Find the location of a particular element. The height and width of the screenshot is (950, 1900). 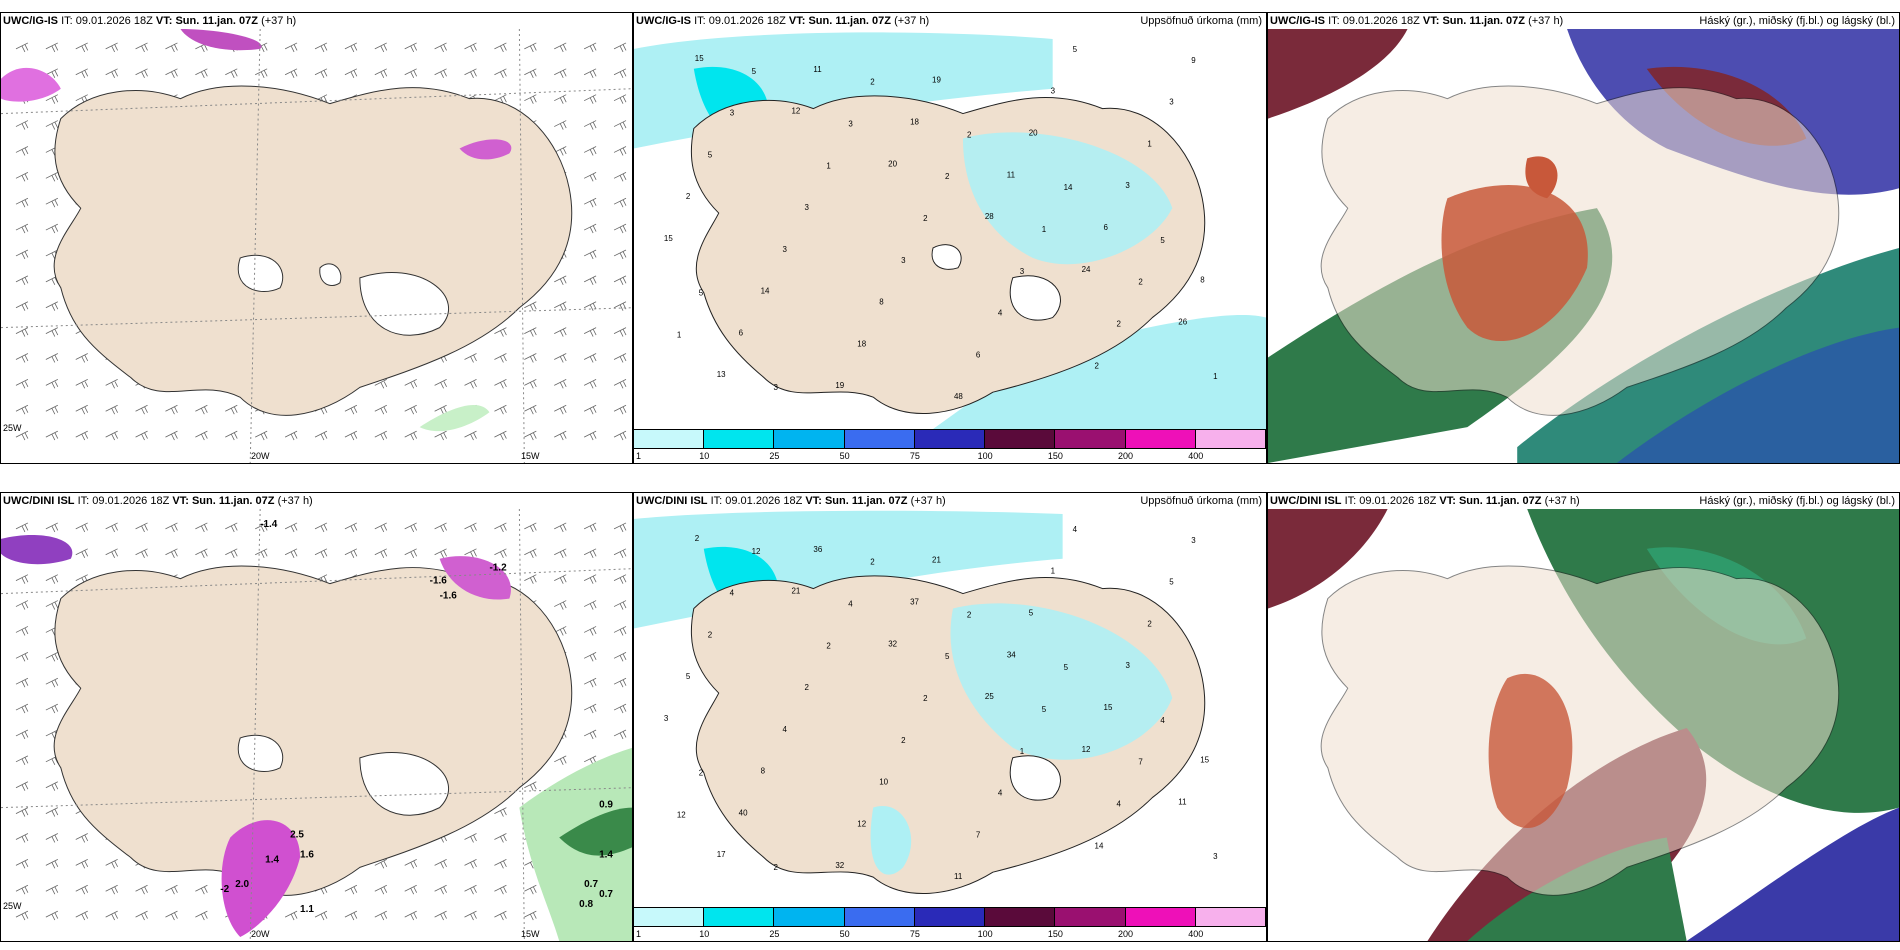

colorbar-label: 75 is located at coordinates (914, 456).